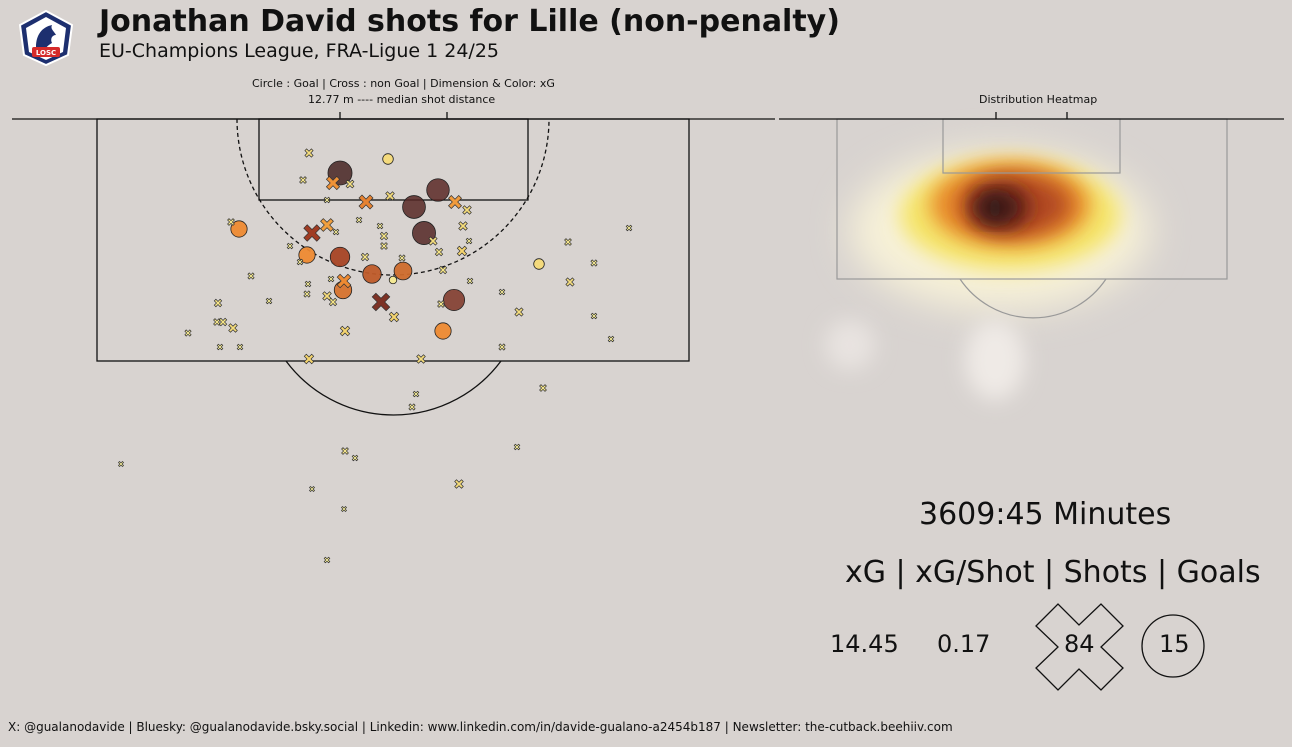  I want to click on shots-value: 84, so click(1079, 644).